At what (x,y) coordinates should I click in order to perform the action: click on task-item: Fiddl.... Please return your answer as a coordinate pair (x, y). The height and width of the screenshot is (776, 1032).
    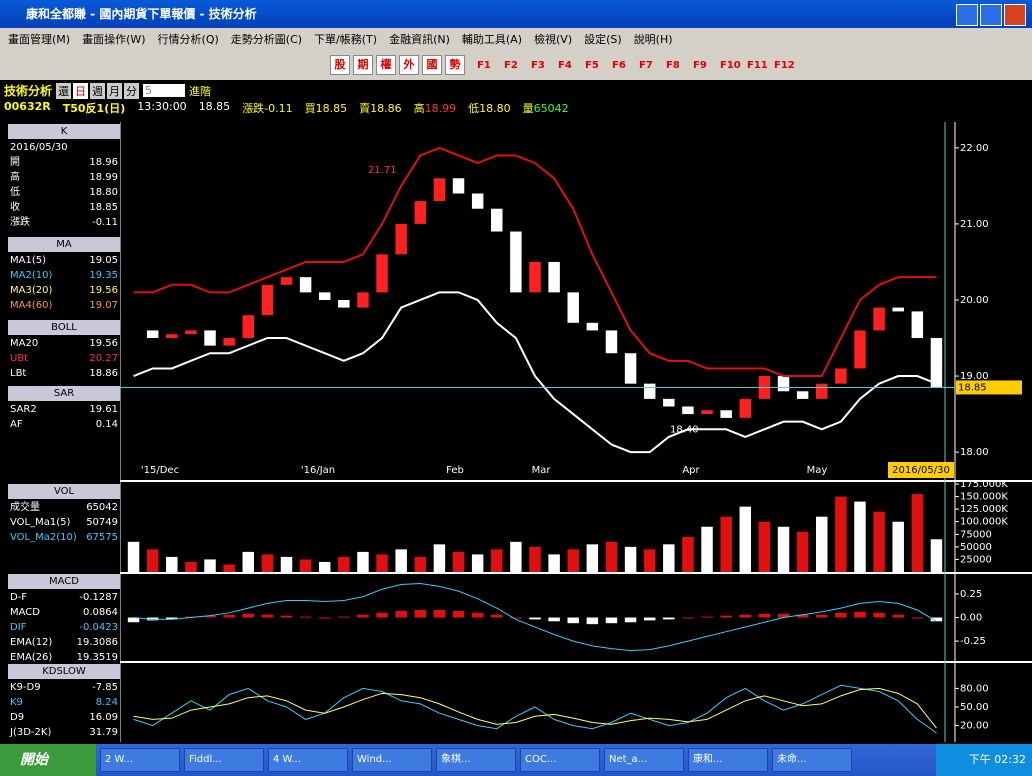
    Looking at the image, I should click on (224, 760).